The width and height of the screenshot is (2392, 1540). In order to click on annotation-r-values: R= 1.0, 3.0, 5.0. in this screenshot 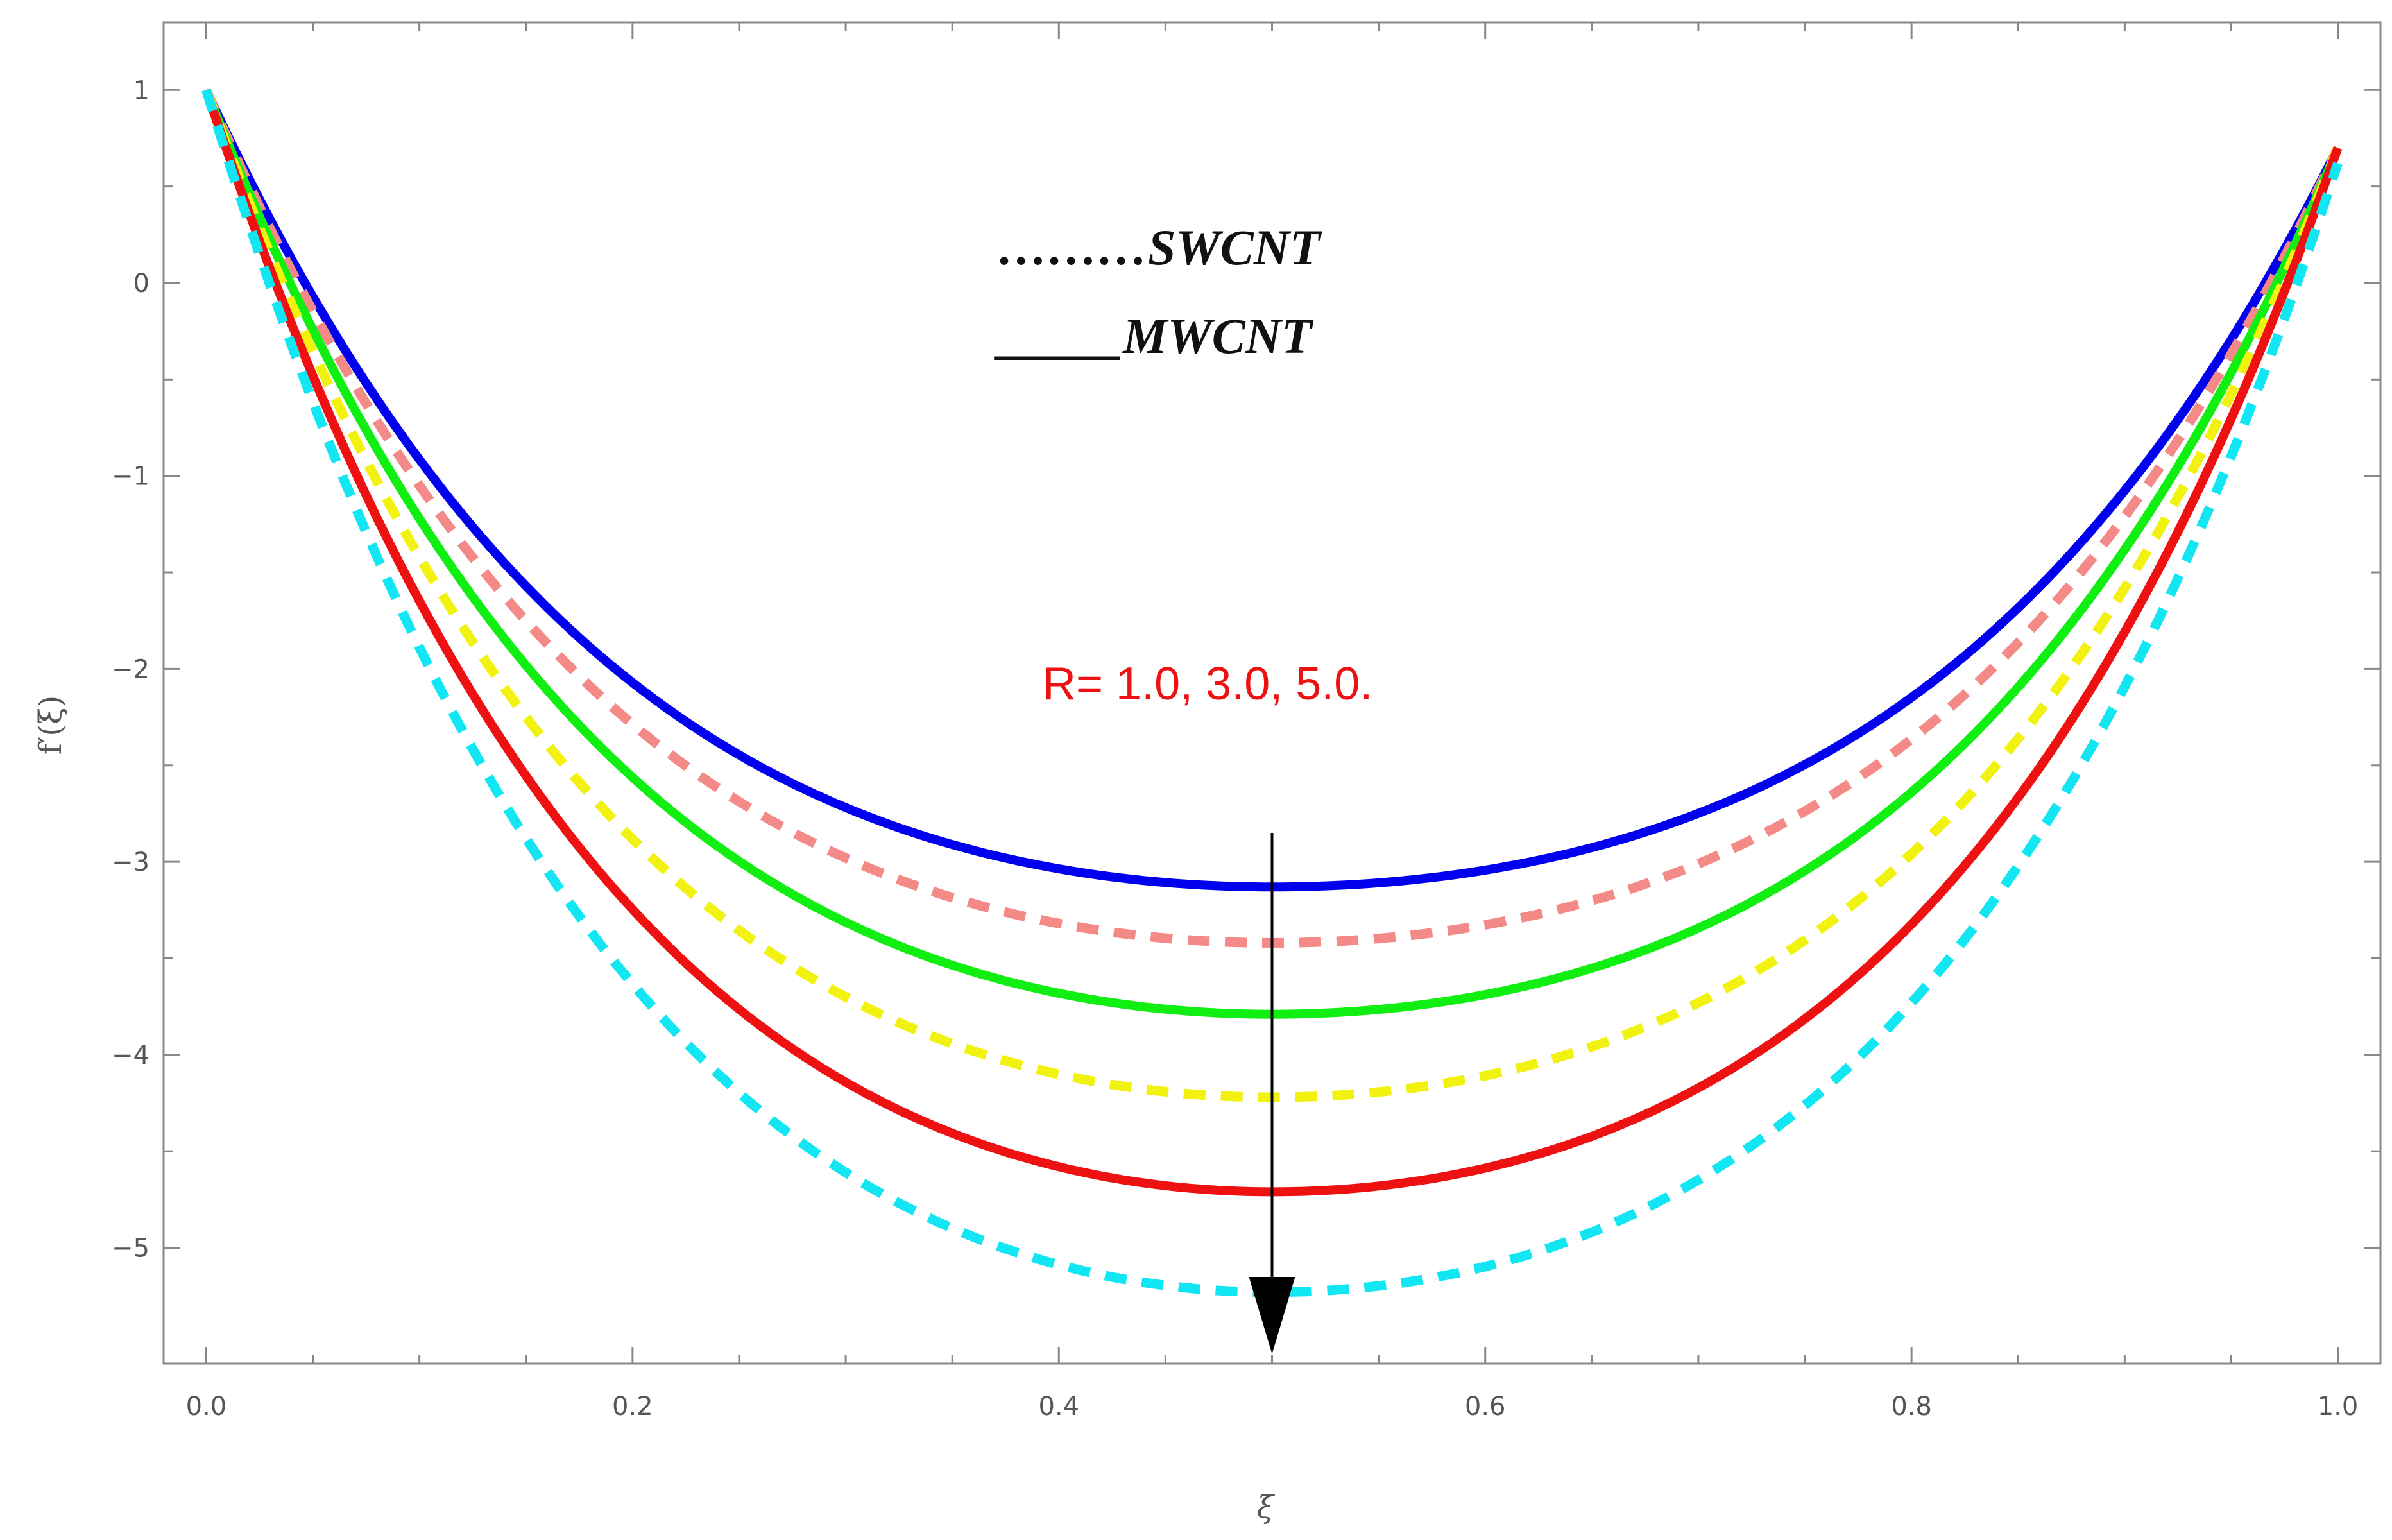, I will do `click(1207, 684)`.